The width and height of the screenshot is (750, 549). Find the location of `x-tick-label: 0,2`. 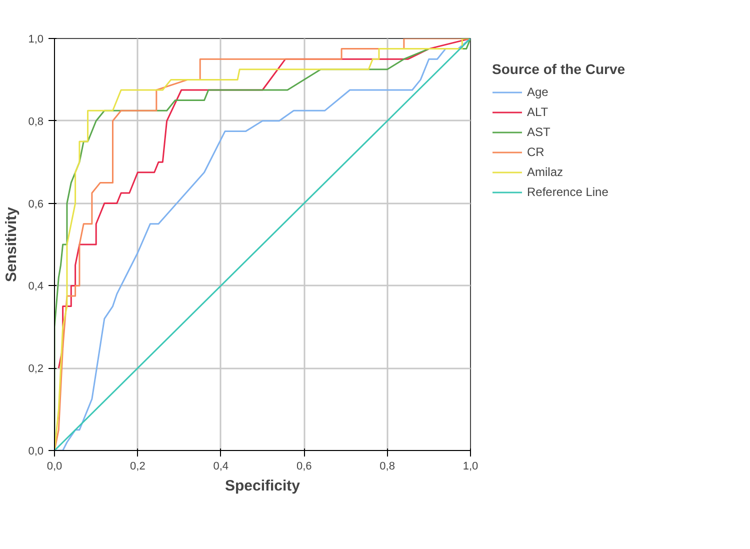

x-tick-label: 0,2 is located at coordinates (138, 466).